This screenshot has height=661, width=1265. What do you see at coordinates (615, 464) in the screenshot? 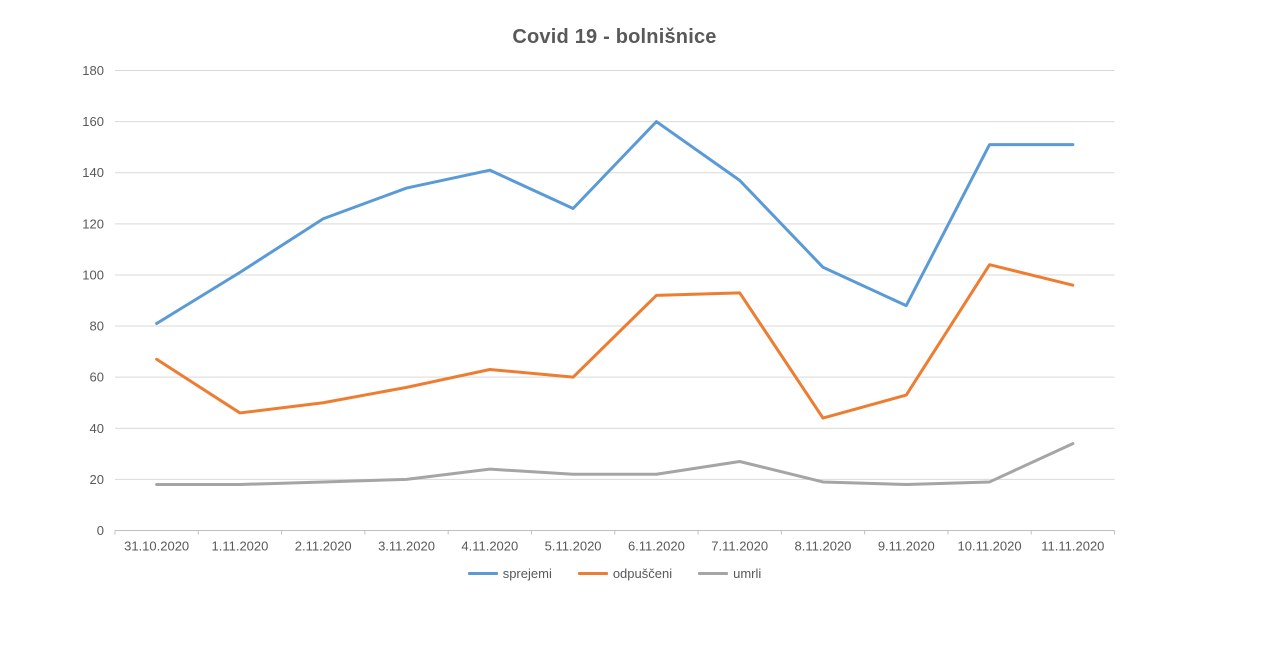
I see `series-line-umrli` at bounding box center [615, 464].